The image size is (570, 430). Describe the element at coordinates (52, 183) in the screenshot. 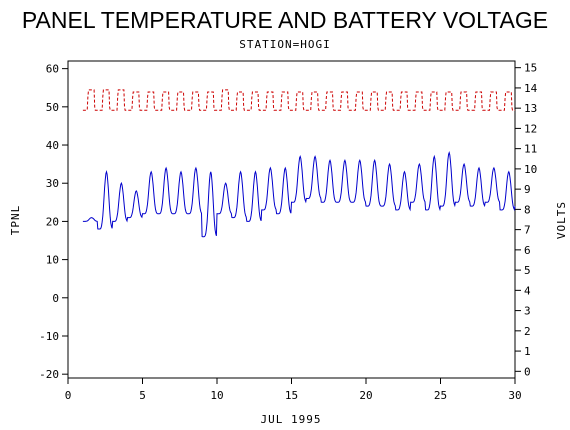

I see `y-left-tick-label: 30` at that location.